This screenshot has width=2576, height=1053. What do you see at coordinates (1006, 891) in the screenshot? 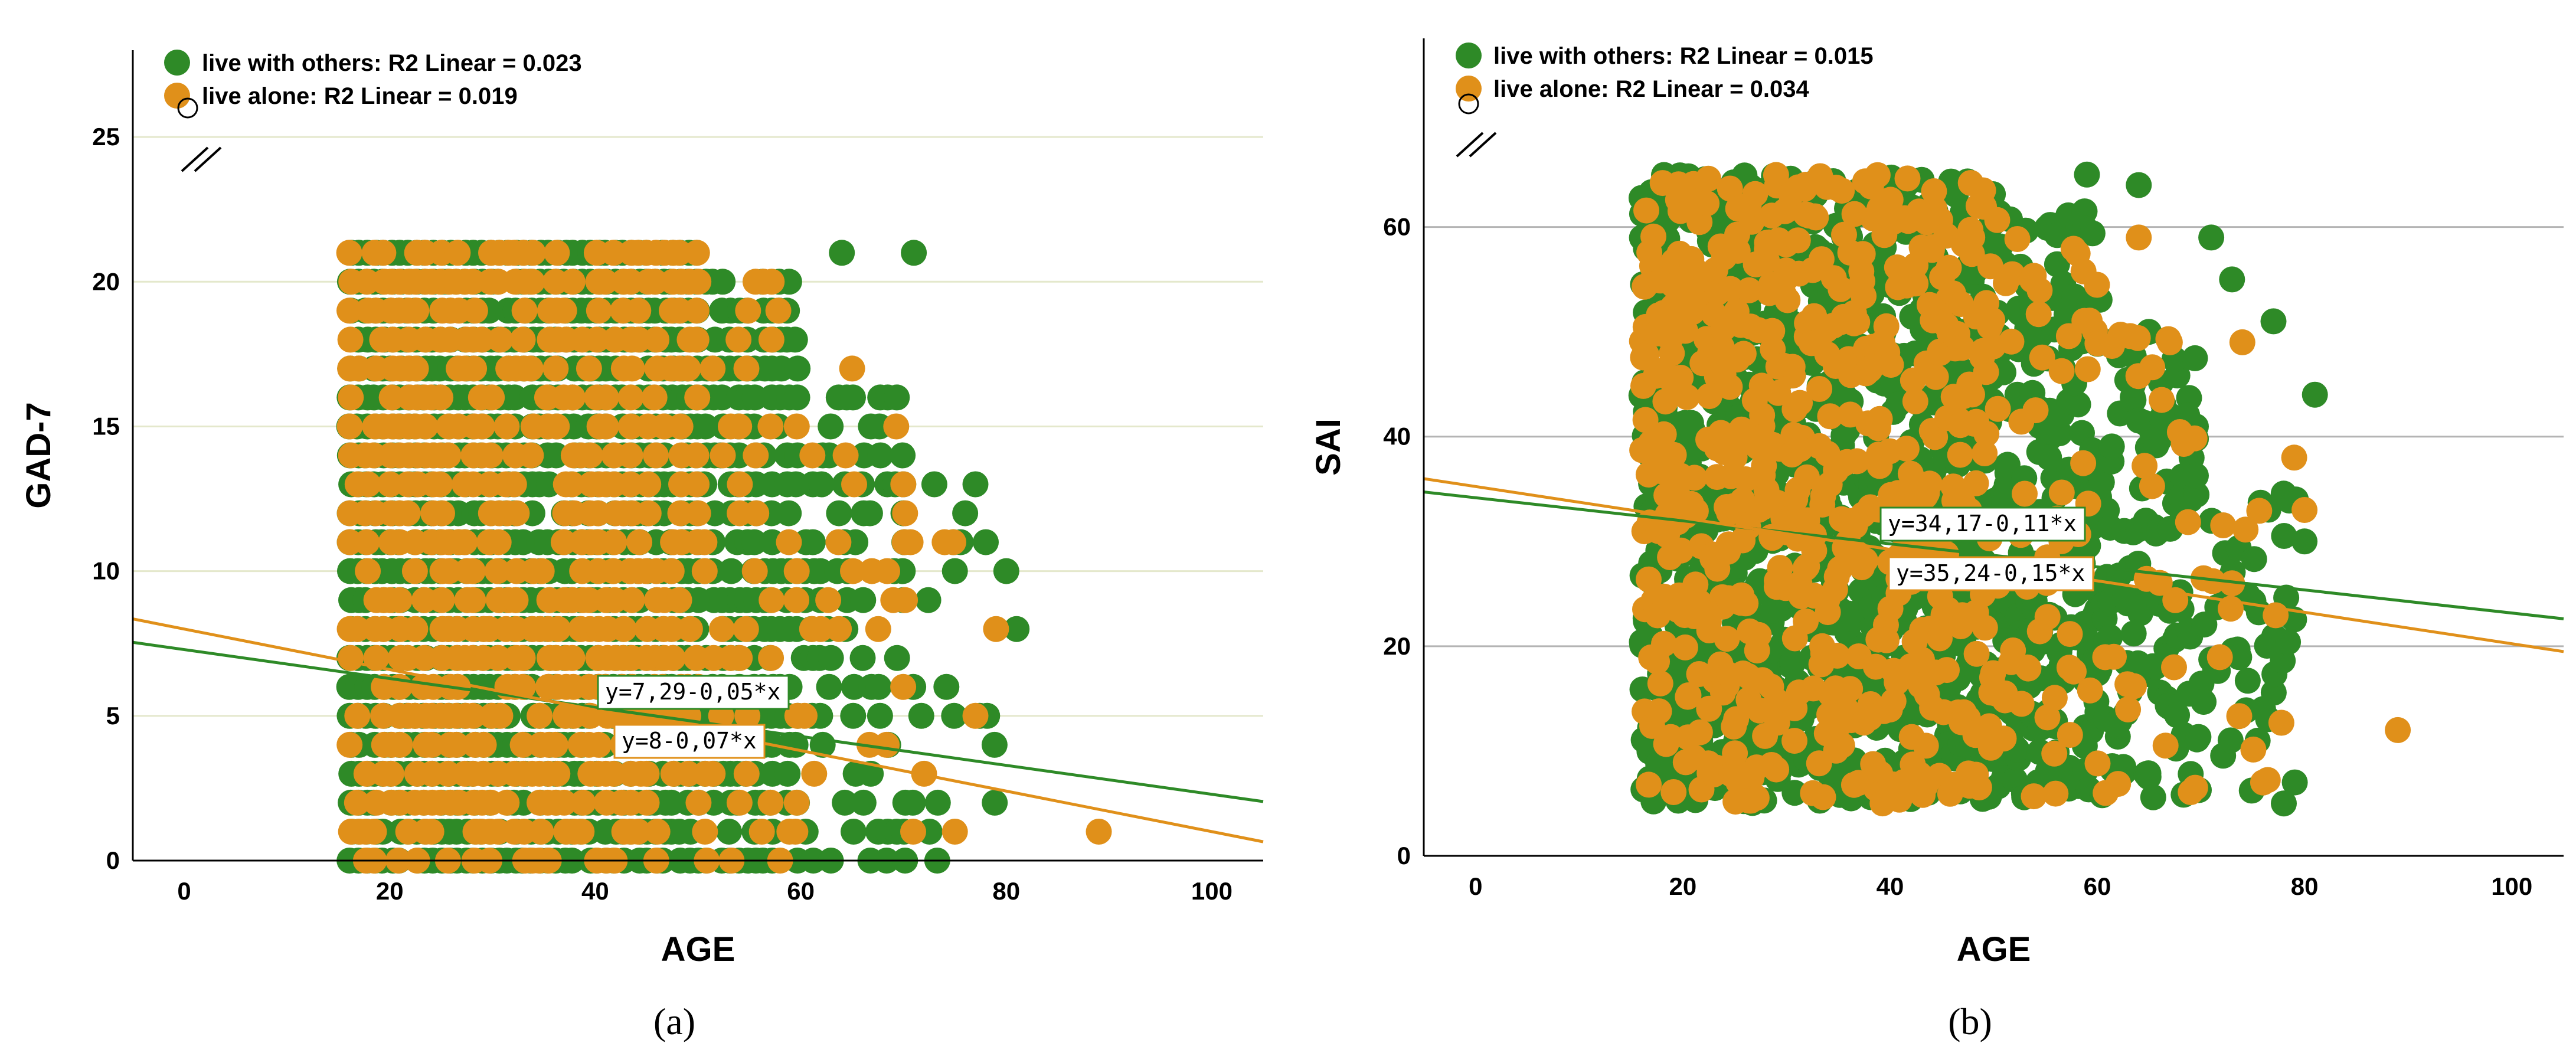
I see `x-tick-label: 80` at bounding box center [1006, 891].